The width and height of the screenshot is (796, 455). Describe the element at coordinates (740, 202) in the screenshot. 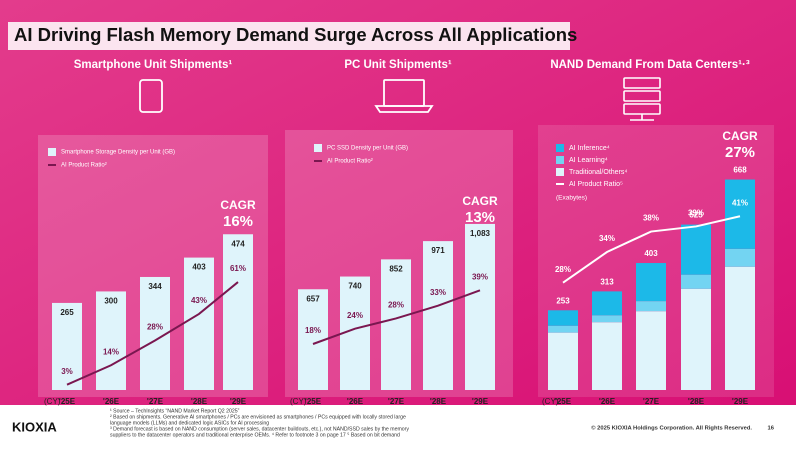

I see `line-value-label: 41%` at that location.